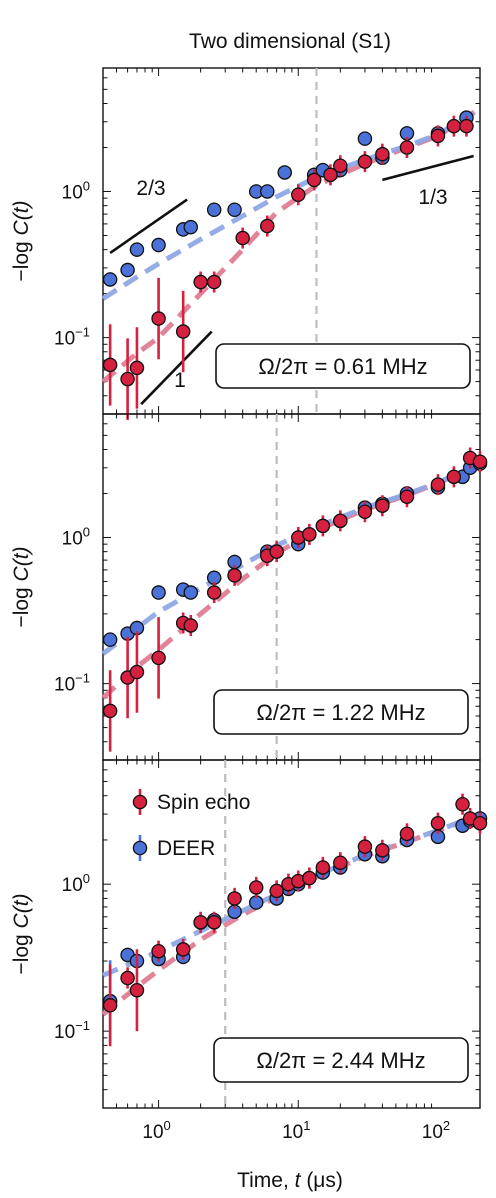 This screenshot has width=496, height=1198. What do you see at coordinates (150, 188) in the screenshot?
I see `slope-guide-label: 2/3` at bounding box center [150, 188].